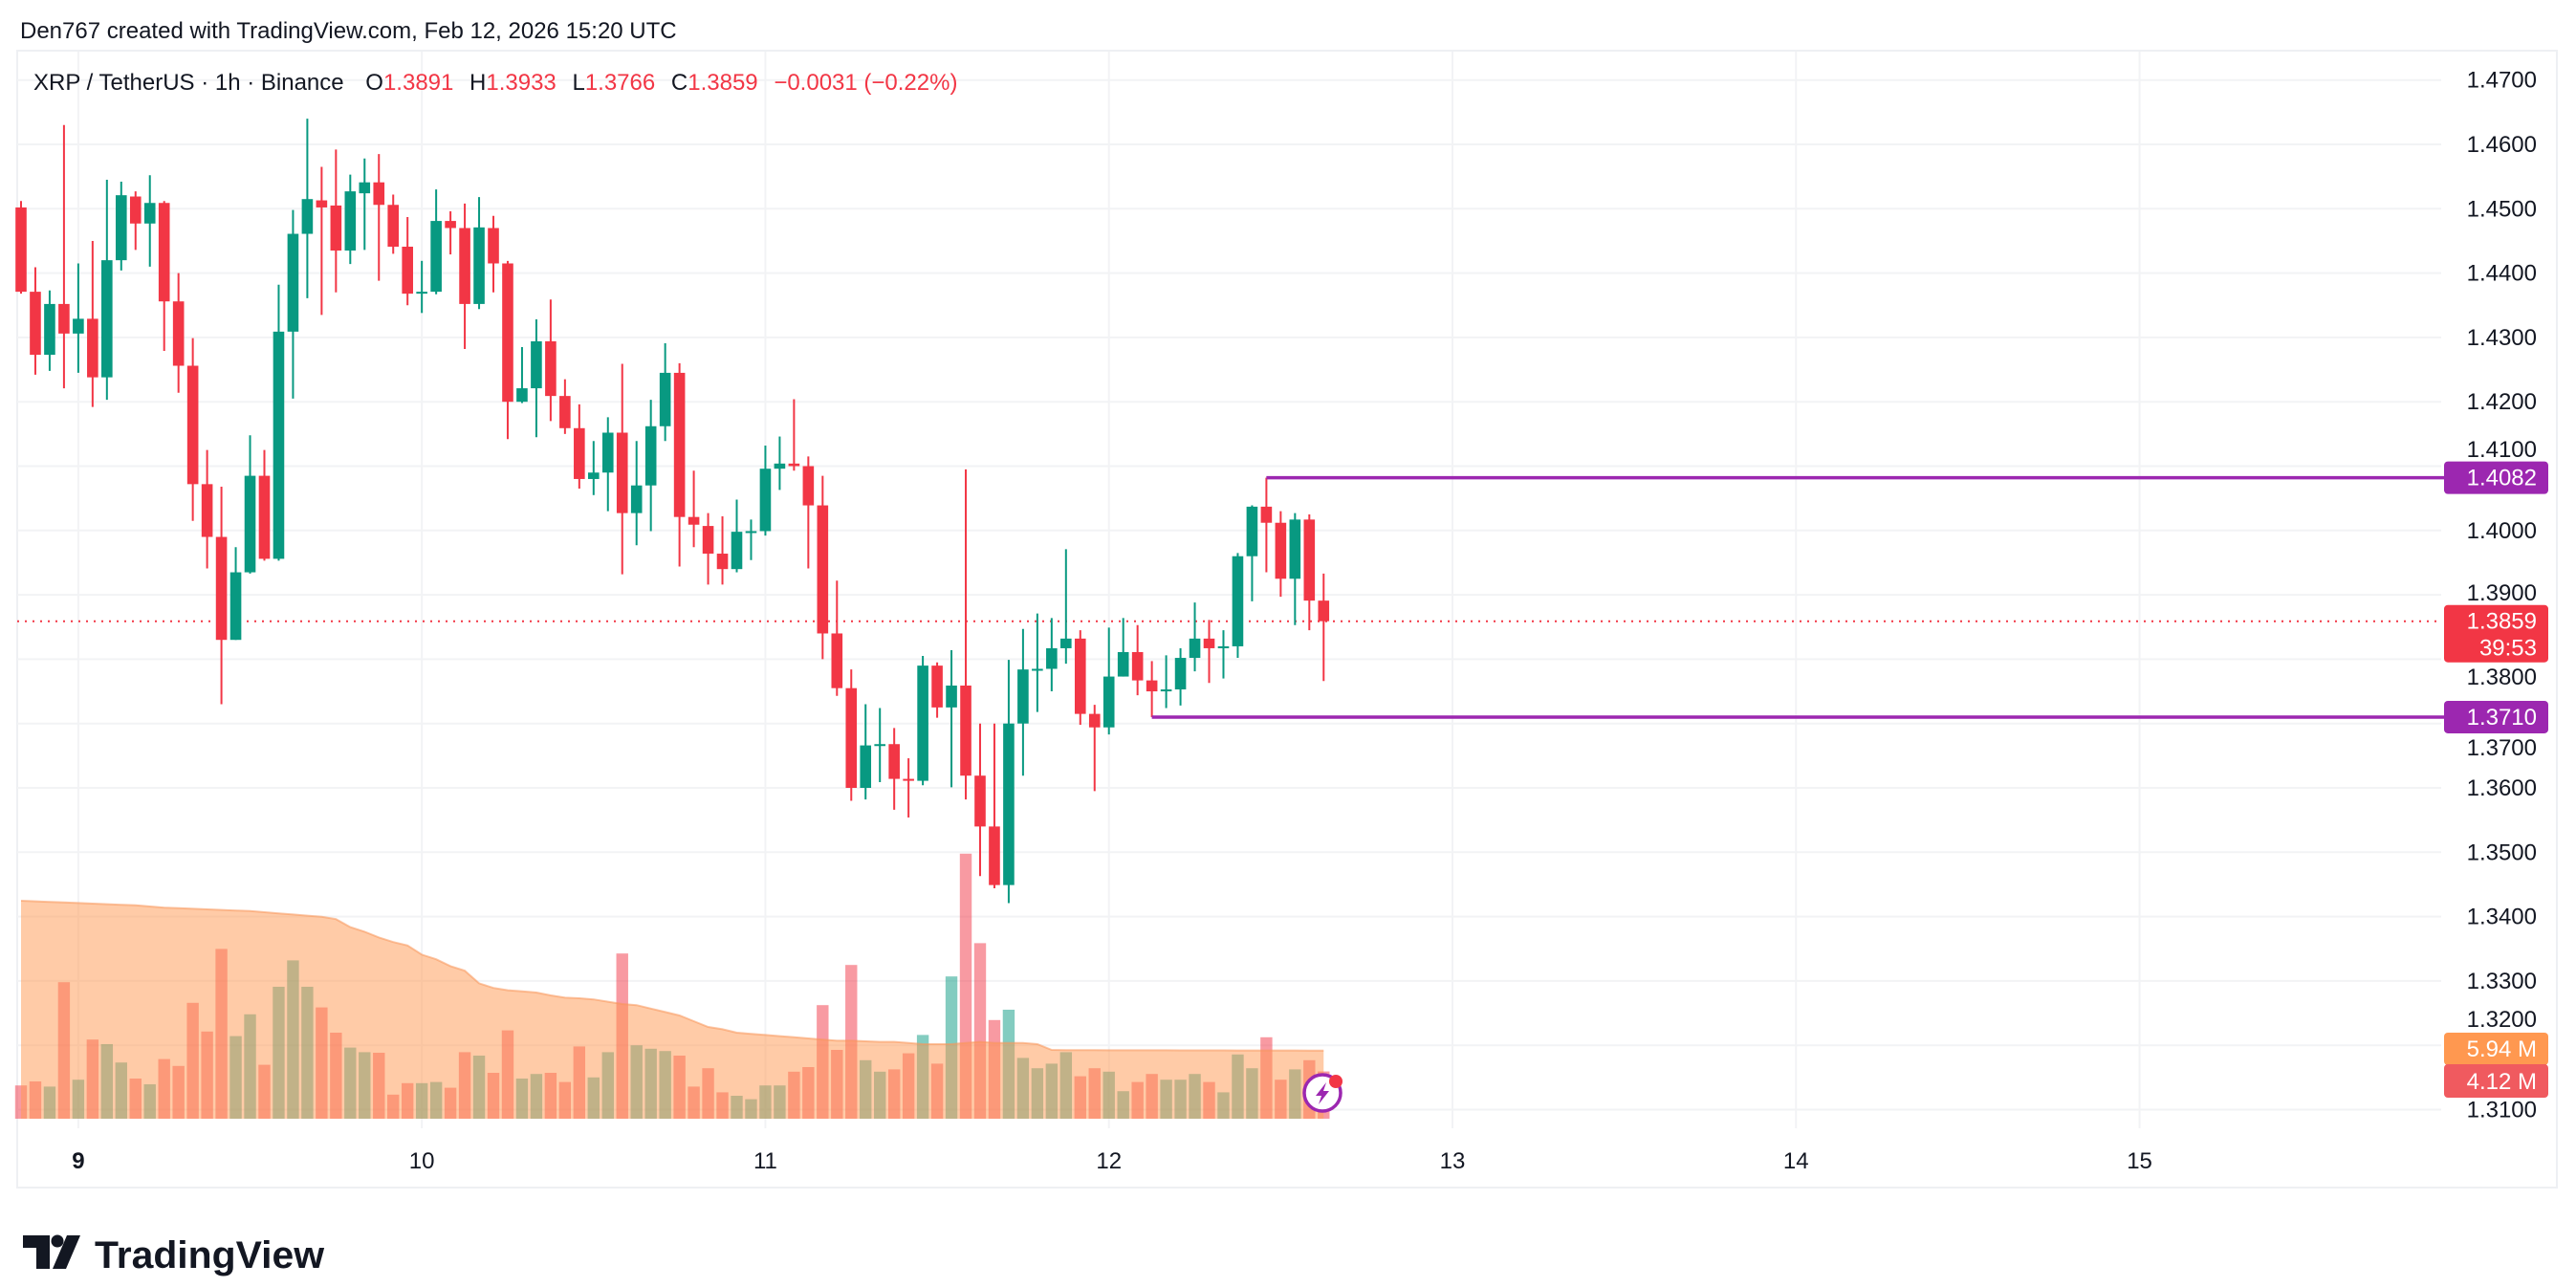 The width and height of the screenshot is (2576, 1287). What do you see at coordinates (174, 1255) in the screenshot?
I see `tradingview-logo: TradingView` at bounding box center [174, 1255].